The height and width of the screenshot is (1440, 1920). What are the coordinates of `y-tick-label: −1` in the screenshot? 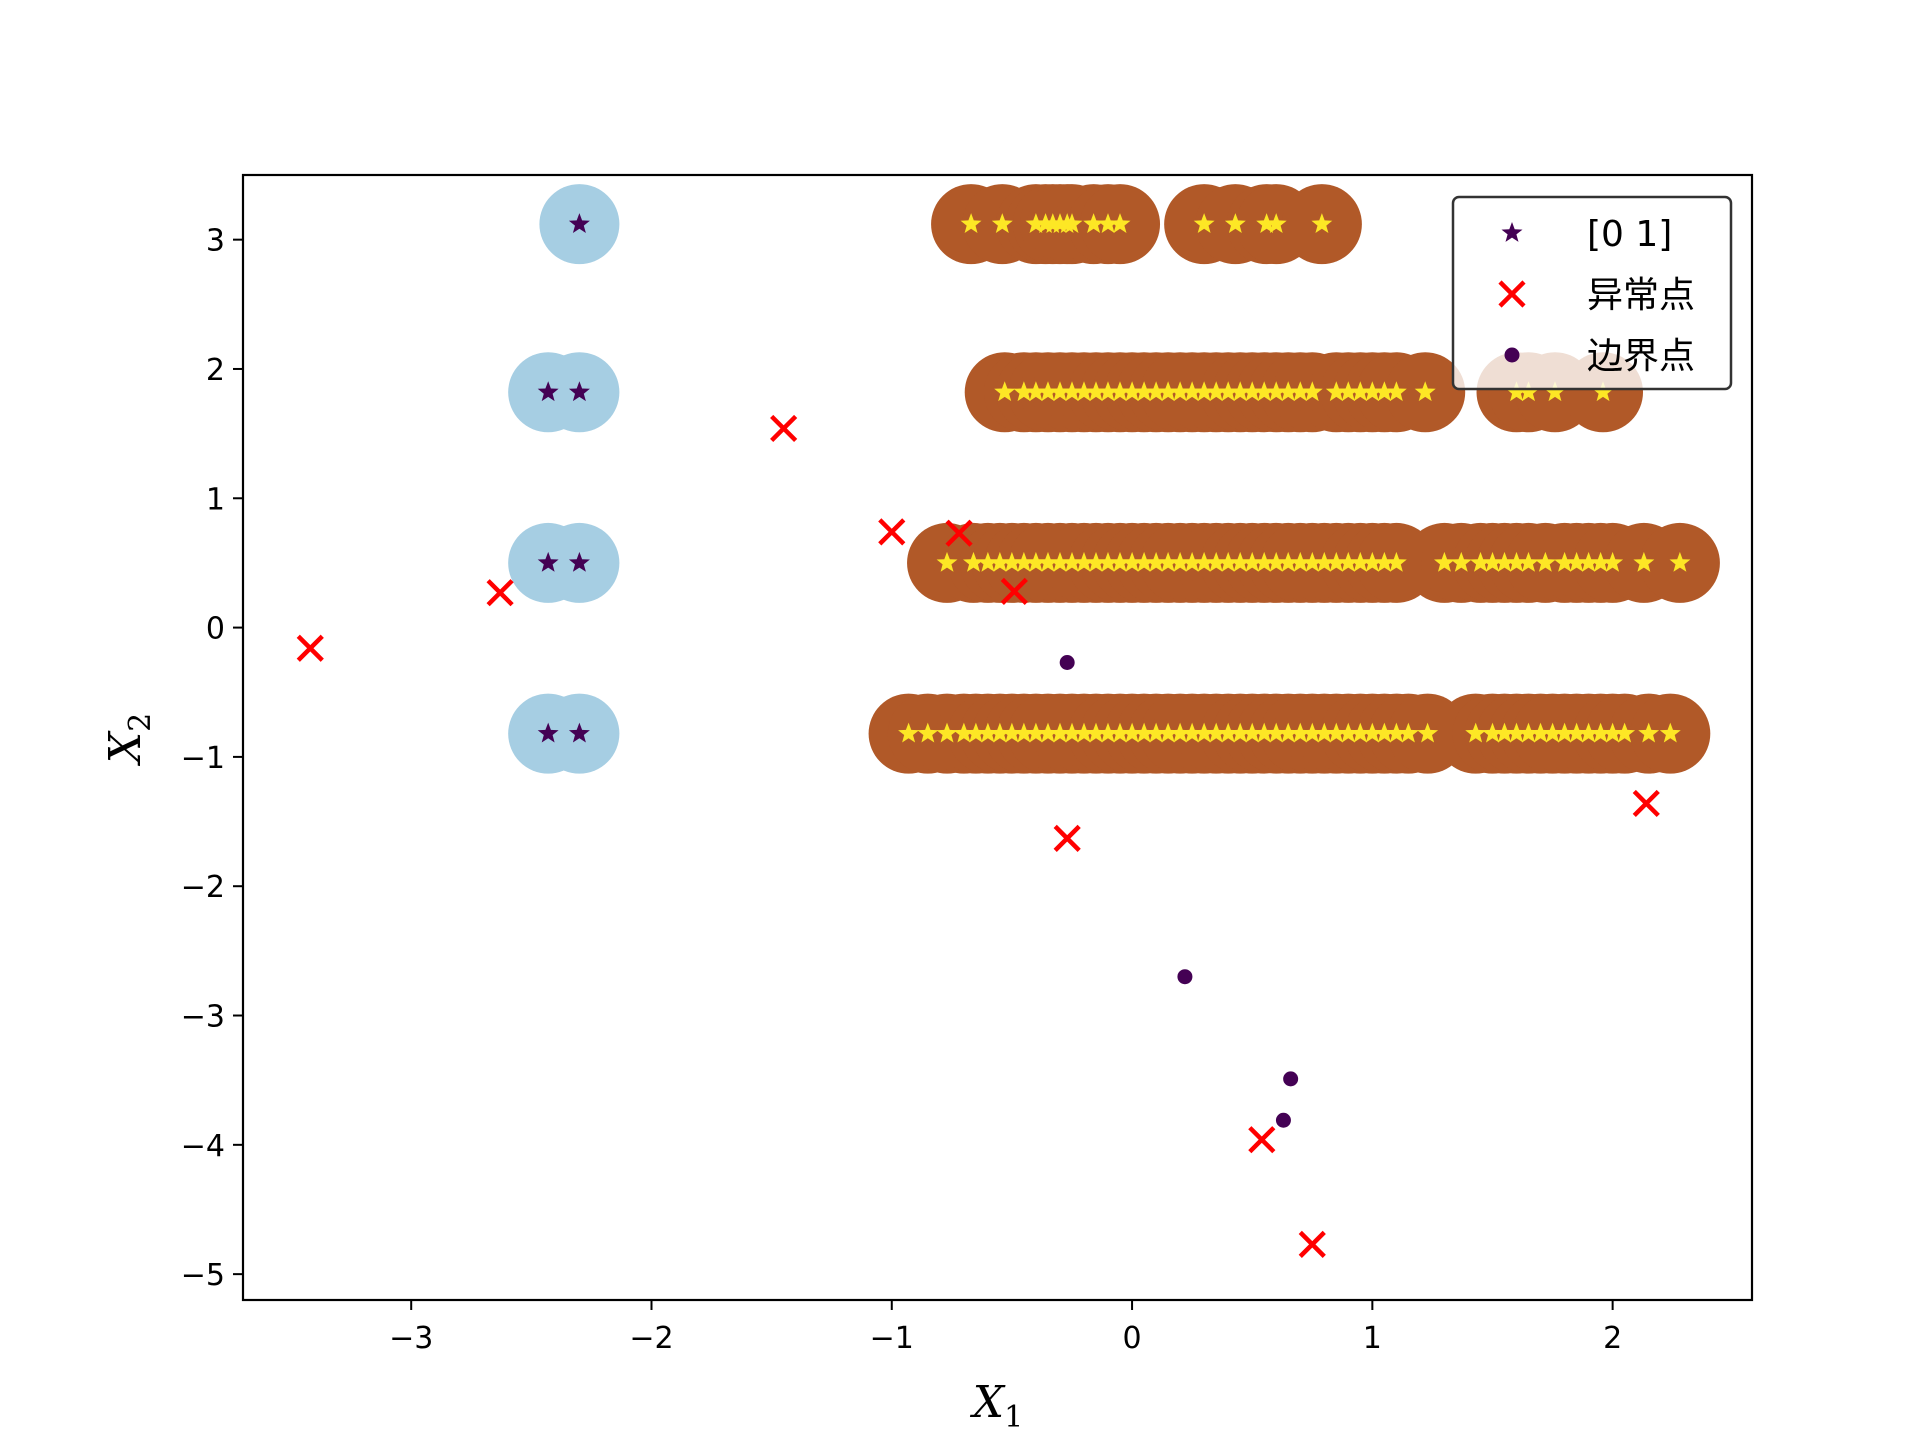 It's located at (203, 758).